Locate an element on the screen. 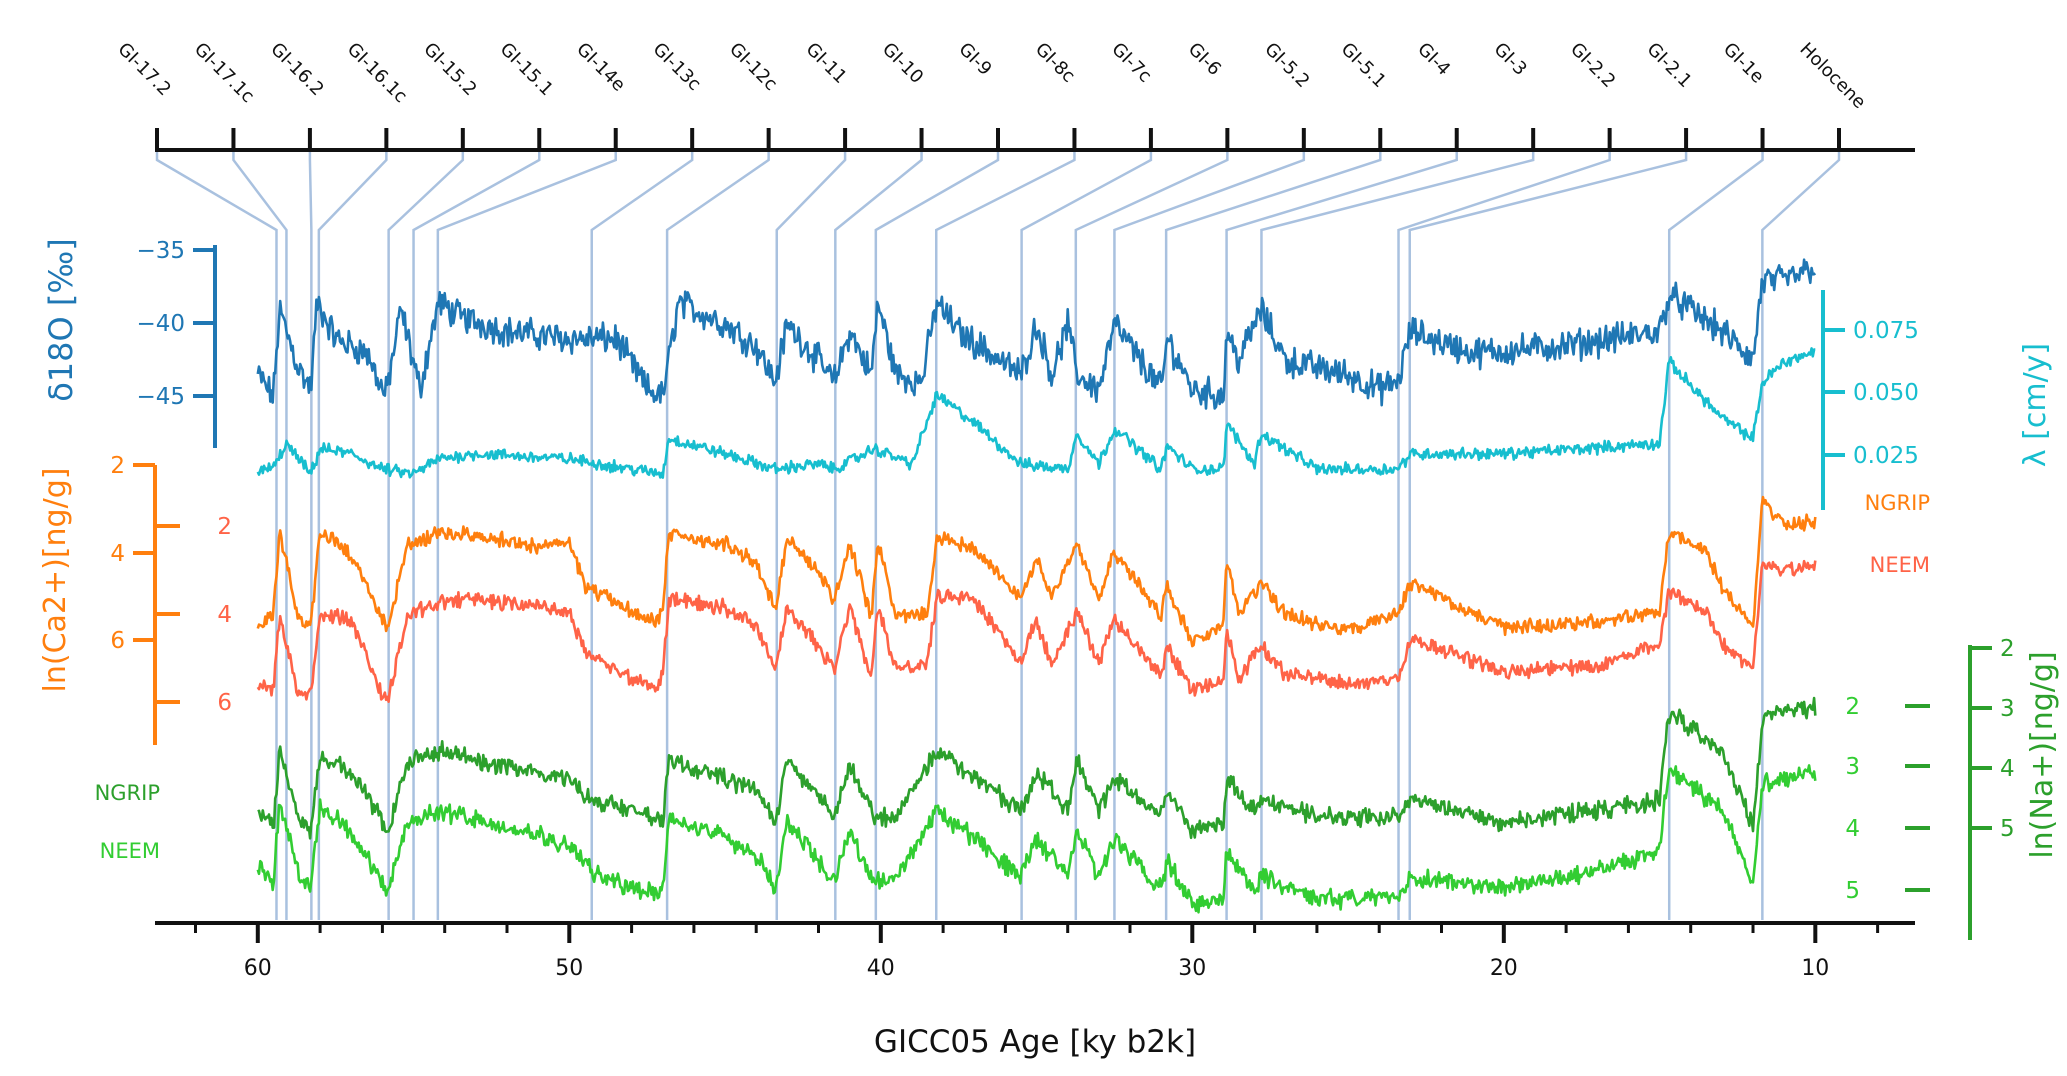 The width and height of the screenshot is (2067, 1076). y-axis-title-lambda: λ [cm/y] is located at coordinates (2035, 405).